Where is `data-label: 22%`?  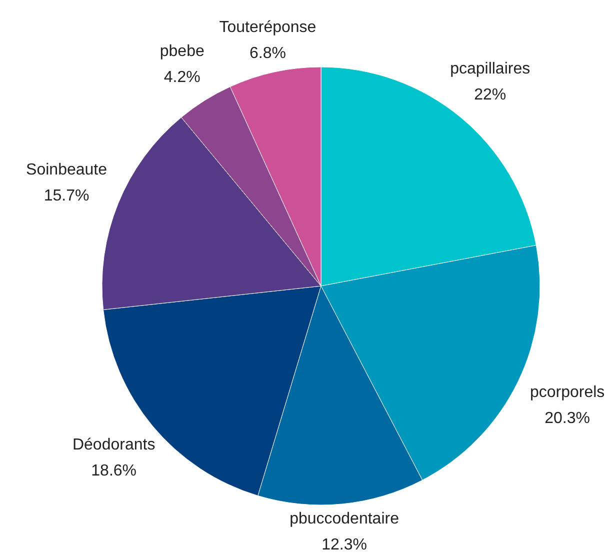
data-label: 22% is located at coordinates (490, 95).